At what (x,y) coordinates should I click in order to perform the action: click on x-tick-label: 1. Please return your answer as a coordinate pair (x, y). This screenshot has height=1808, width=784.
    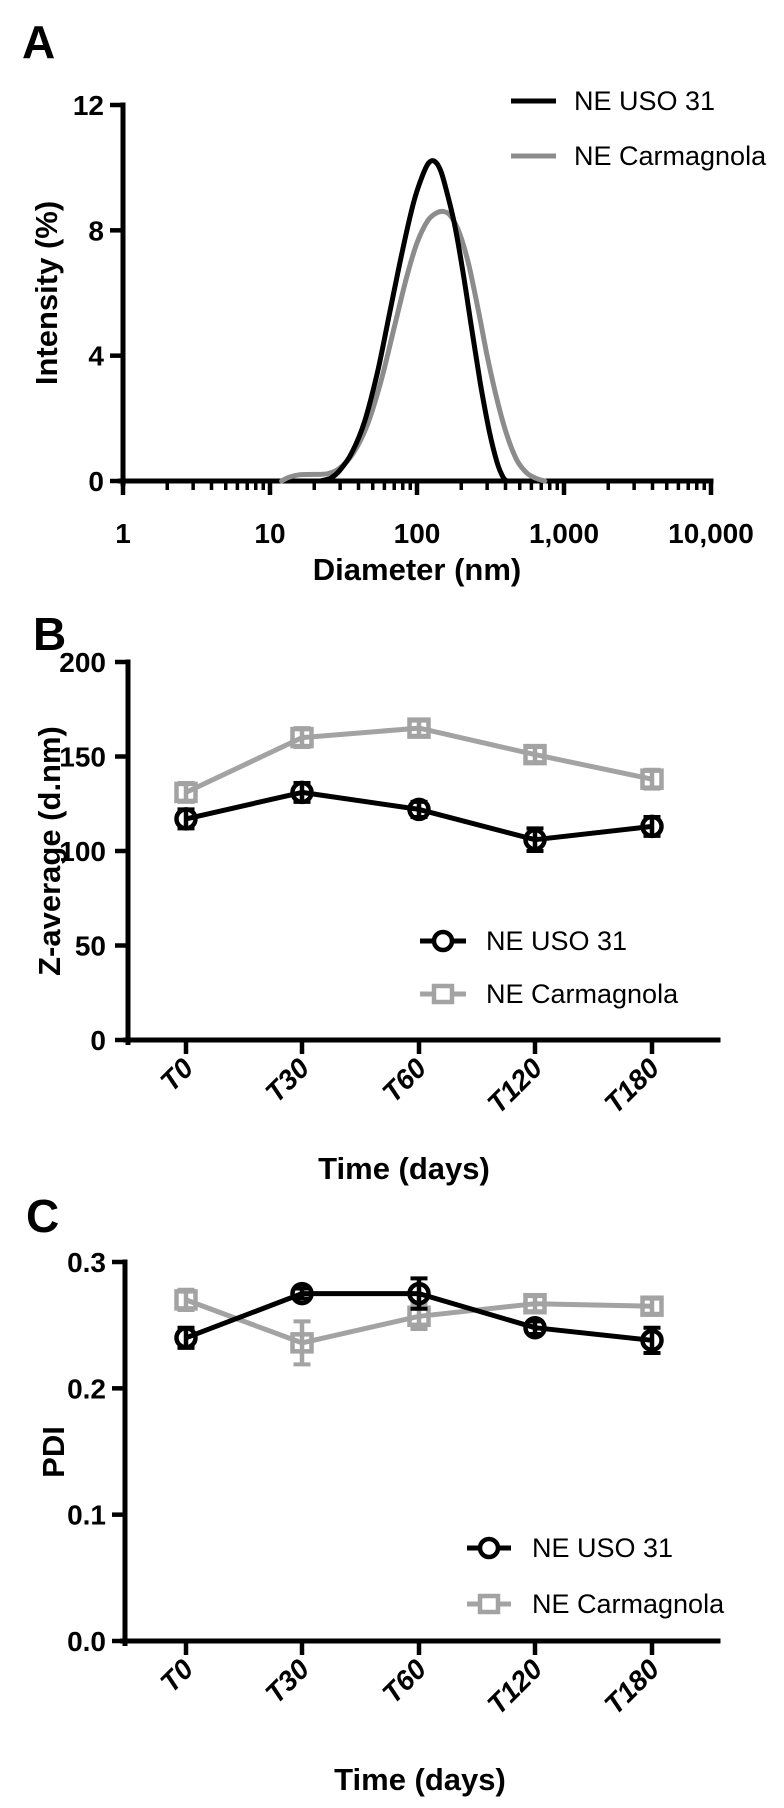
    Looking at the image, I should click on (123, 533).